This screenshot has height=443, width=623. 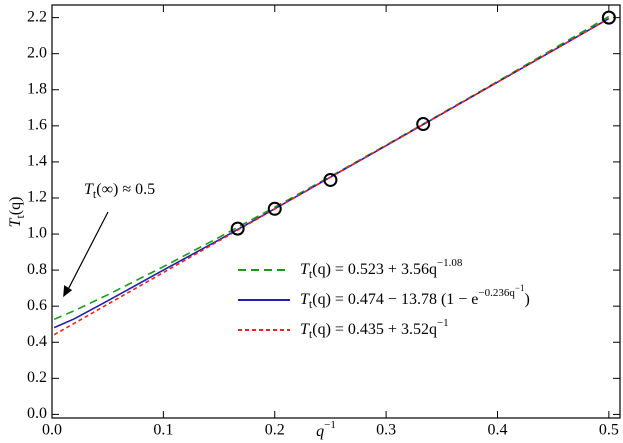 What do you see at coordinates (37, 125) in the screenshot?
I see `y-tick-label: 1.6` at bounding box center [37, 125].